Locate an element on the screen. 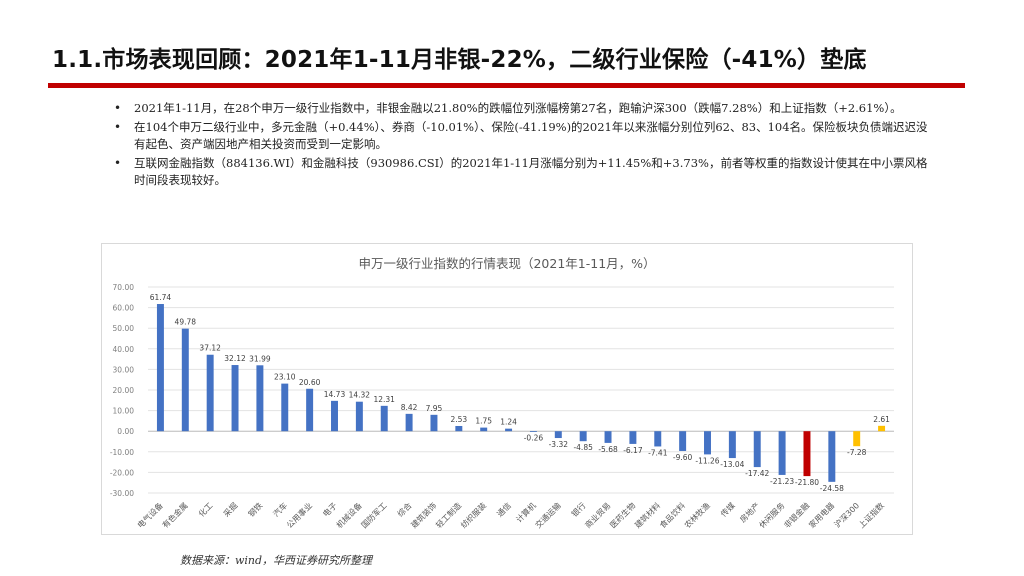  data-label: -4.85 is located at coordinates (583, 447).